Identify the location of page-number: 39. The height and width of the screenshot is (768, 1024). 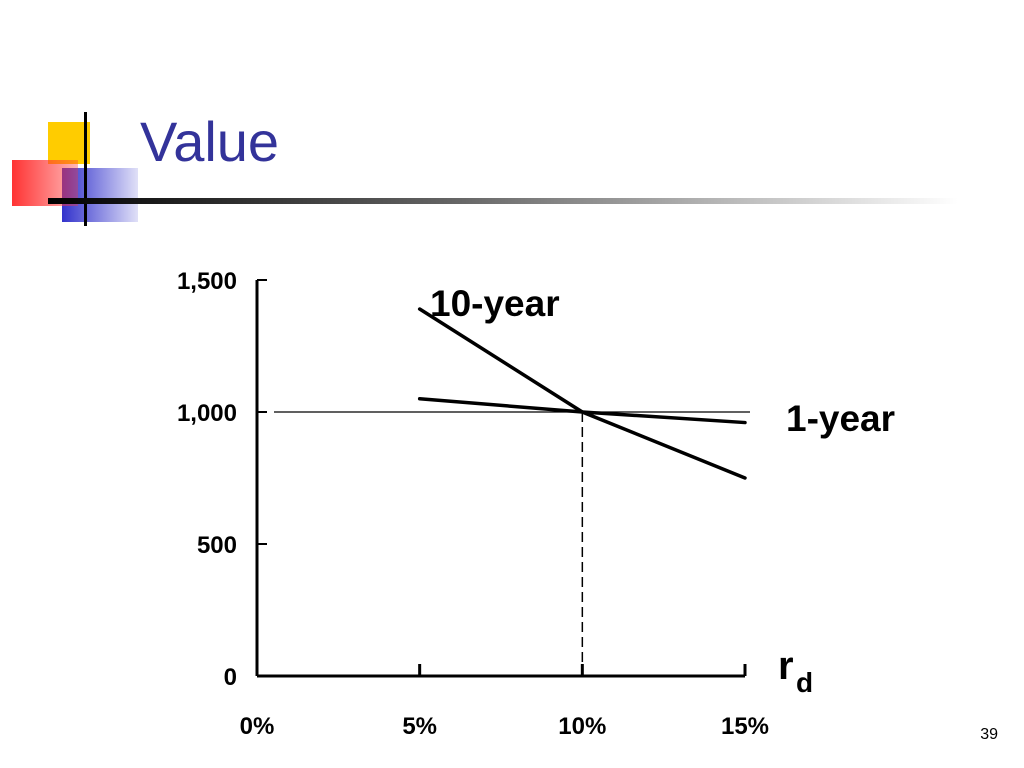
(989, 734).